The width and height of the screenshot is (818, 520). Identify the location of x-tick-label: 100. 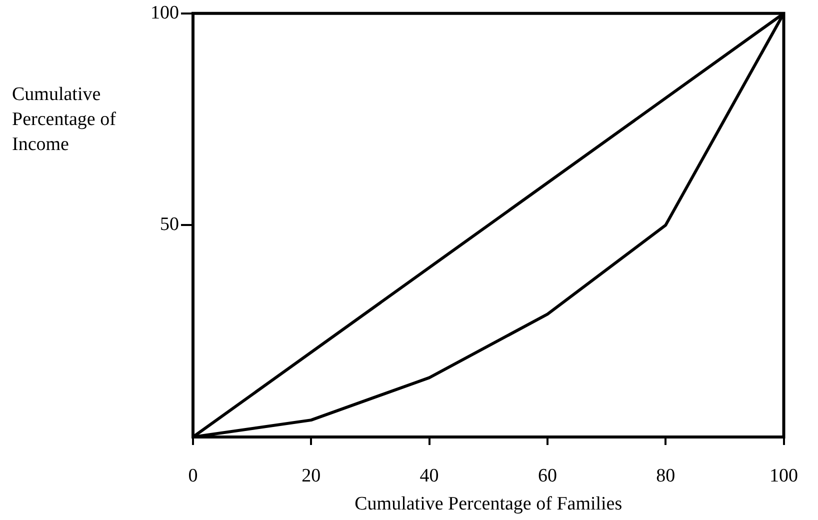
(784, 475).